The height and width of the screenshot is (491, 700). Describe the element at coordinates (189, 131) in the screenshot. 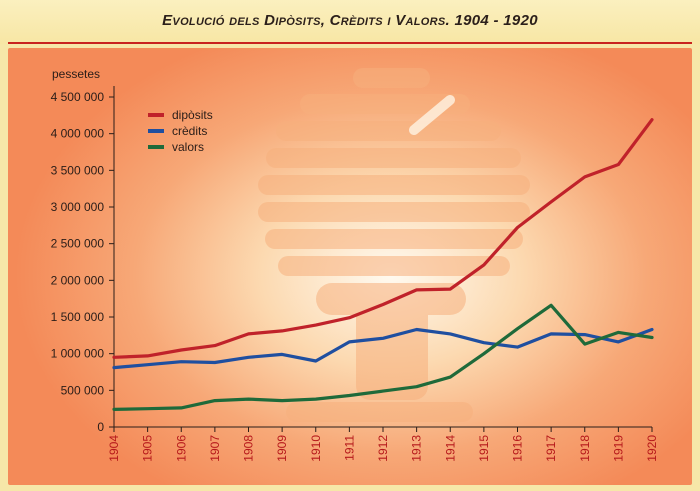

I see `legend-label: crèdits` at that location.